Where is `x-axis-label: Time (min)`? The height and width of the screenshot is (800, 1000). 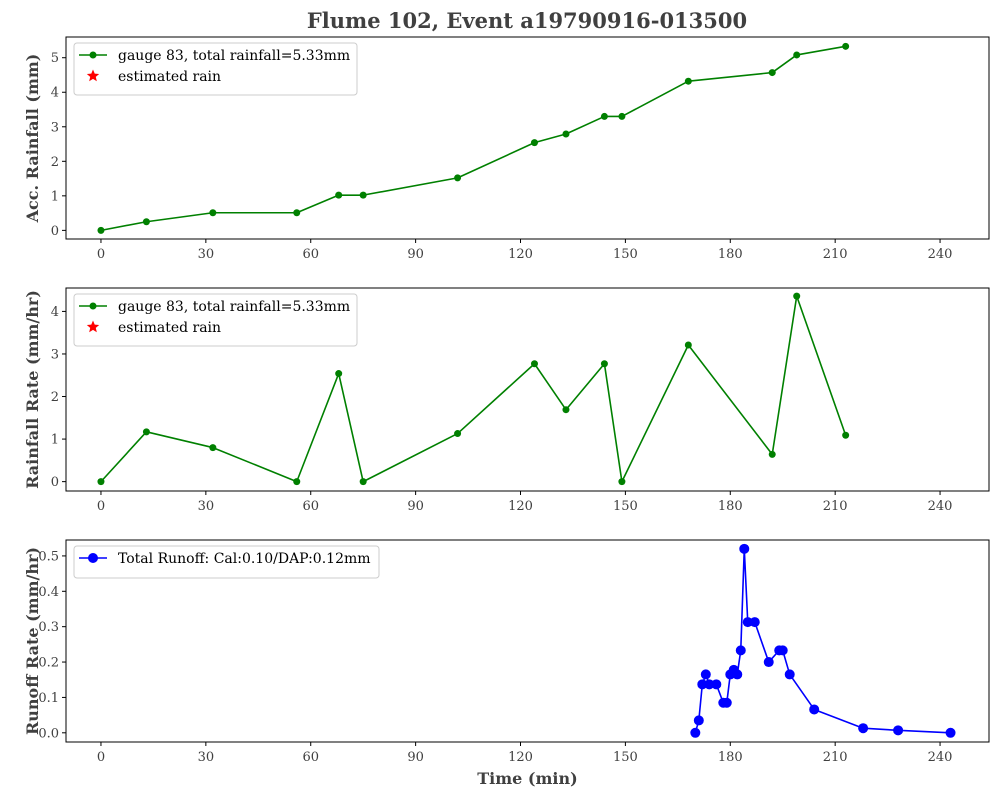
x-axis-label: Time (min) is located at coordinates (527, 778).